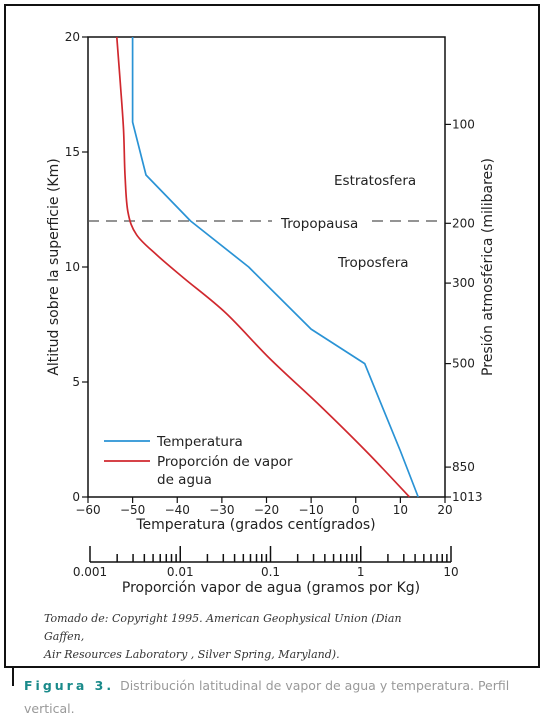  What do you see at coordinates (199, 442) in the screenshot?
I see `legend-temperature-label: Temperatura` at bounding box center [199, 442].